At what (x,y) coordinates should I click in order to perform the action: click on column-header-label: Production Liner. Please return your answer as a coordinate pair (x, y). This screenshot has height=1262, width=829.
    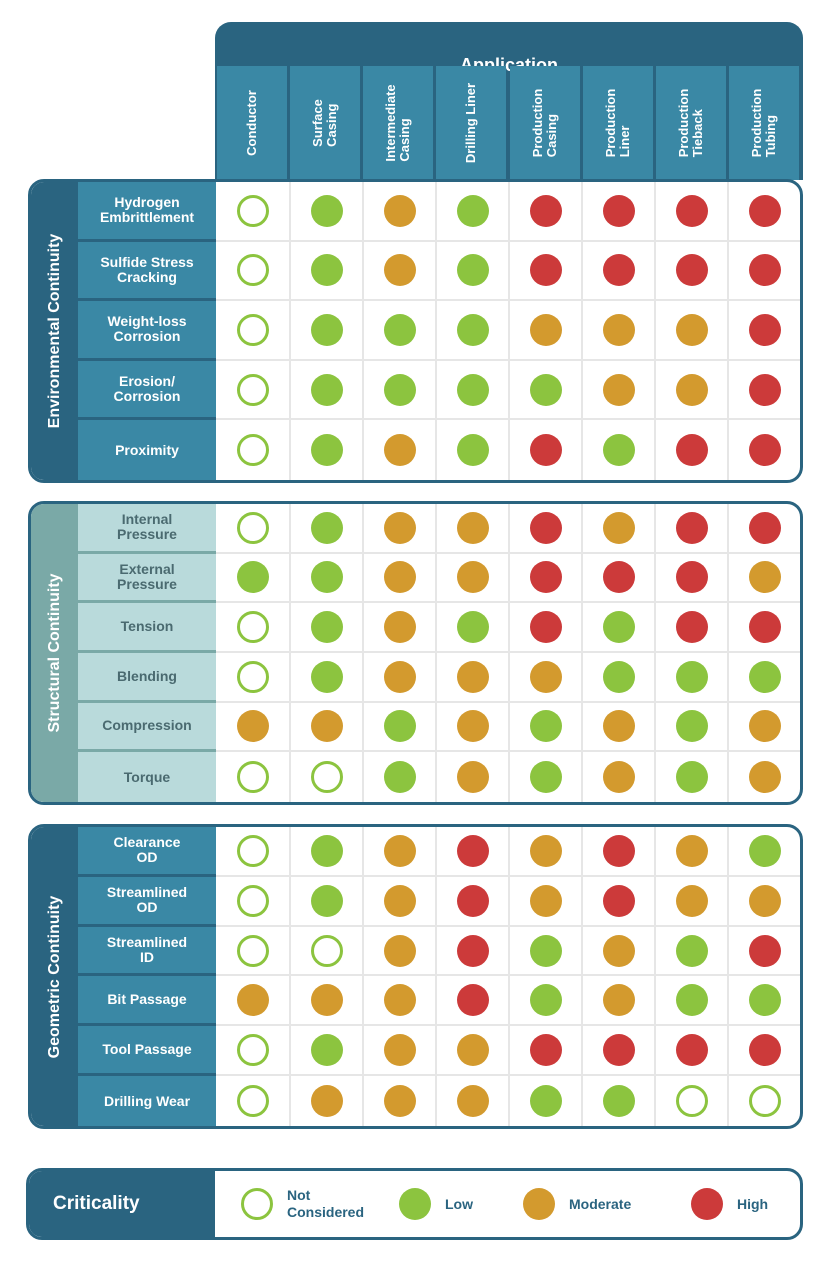
    Looking at the image, I should click on (617, 123).